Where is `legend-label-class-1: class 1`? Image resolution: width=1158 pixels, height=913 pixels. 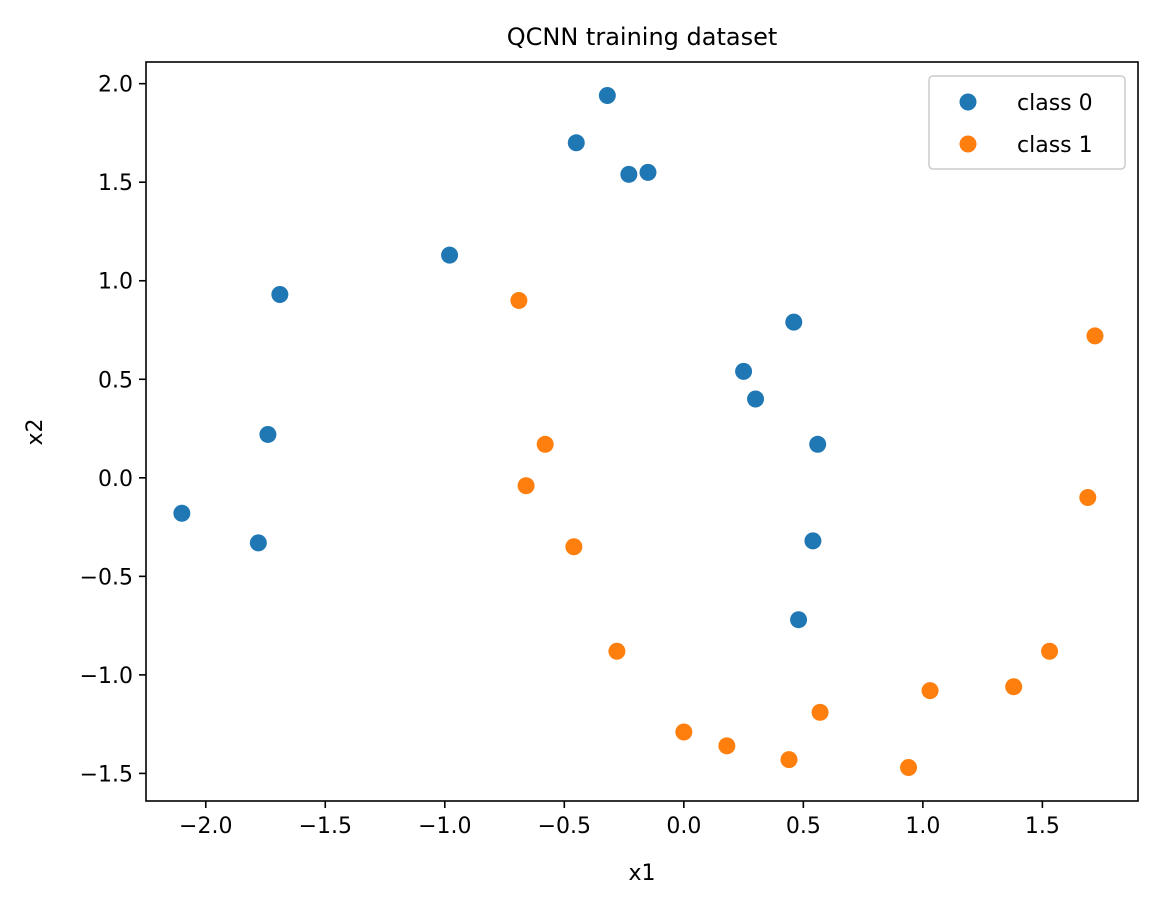
legend-label-class-1: class 1 is located at coordinates (1055, 145).